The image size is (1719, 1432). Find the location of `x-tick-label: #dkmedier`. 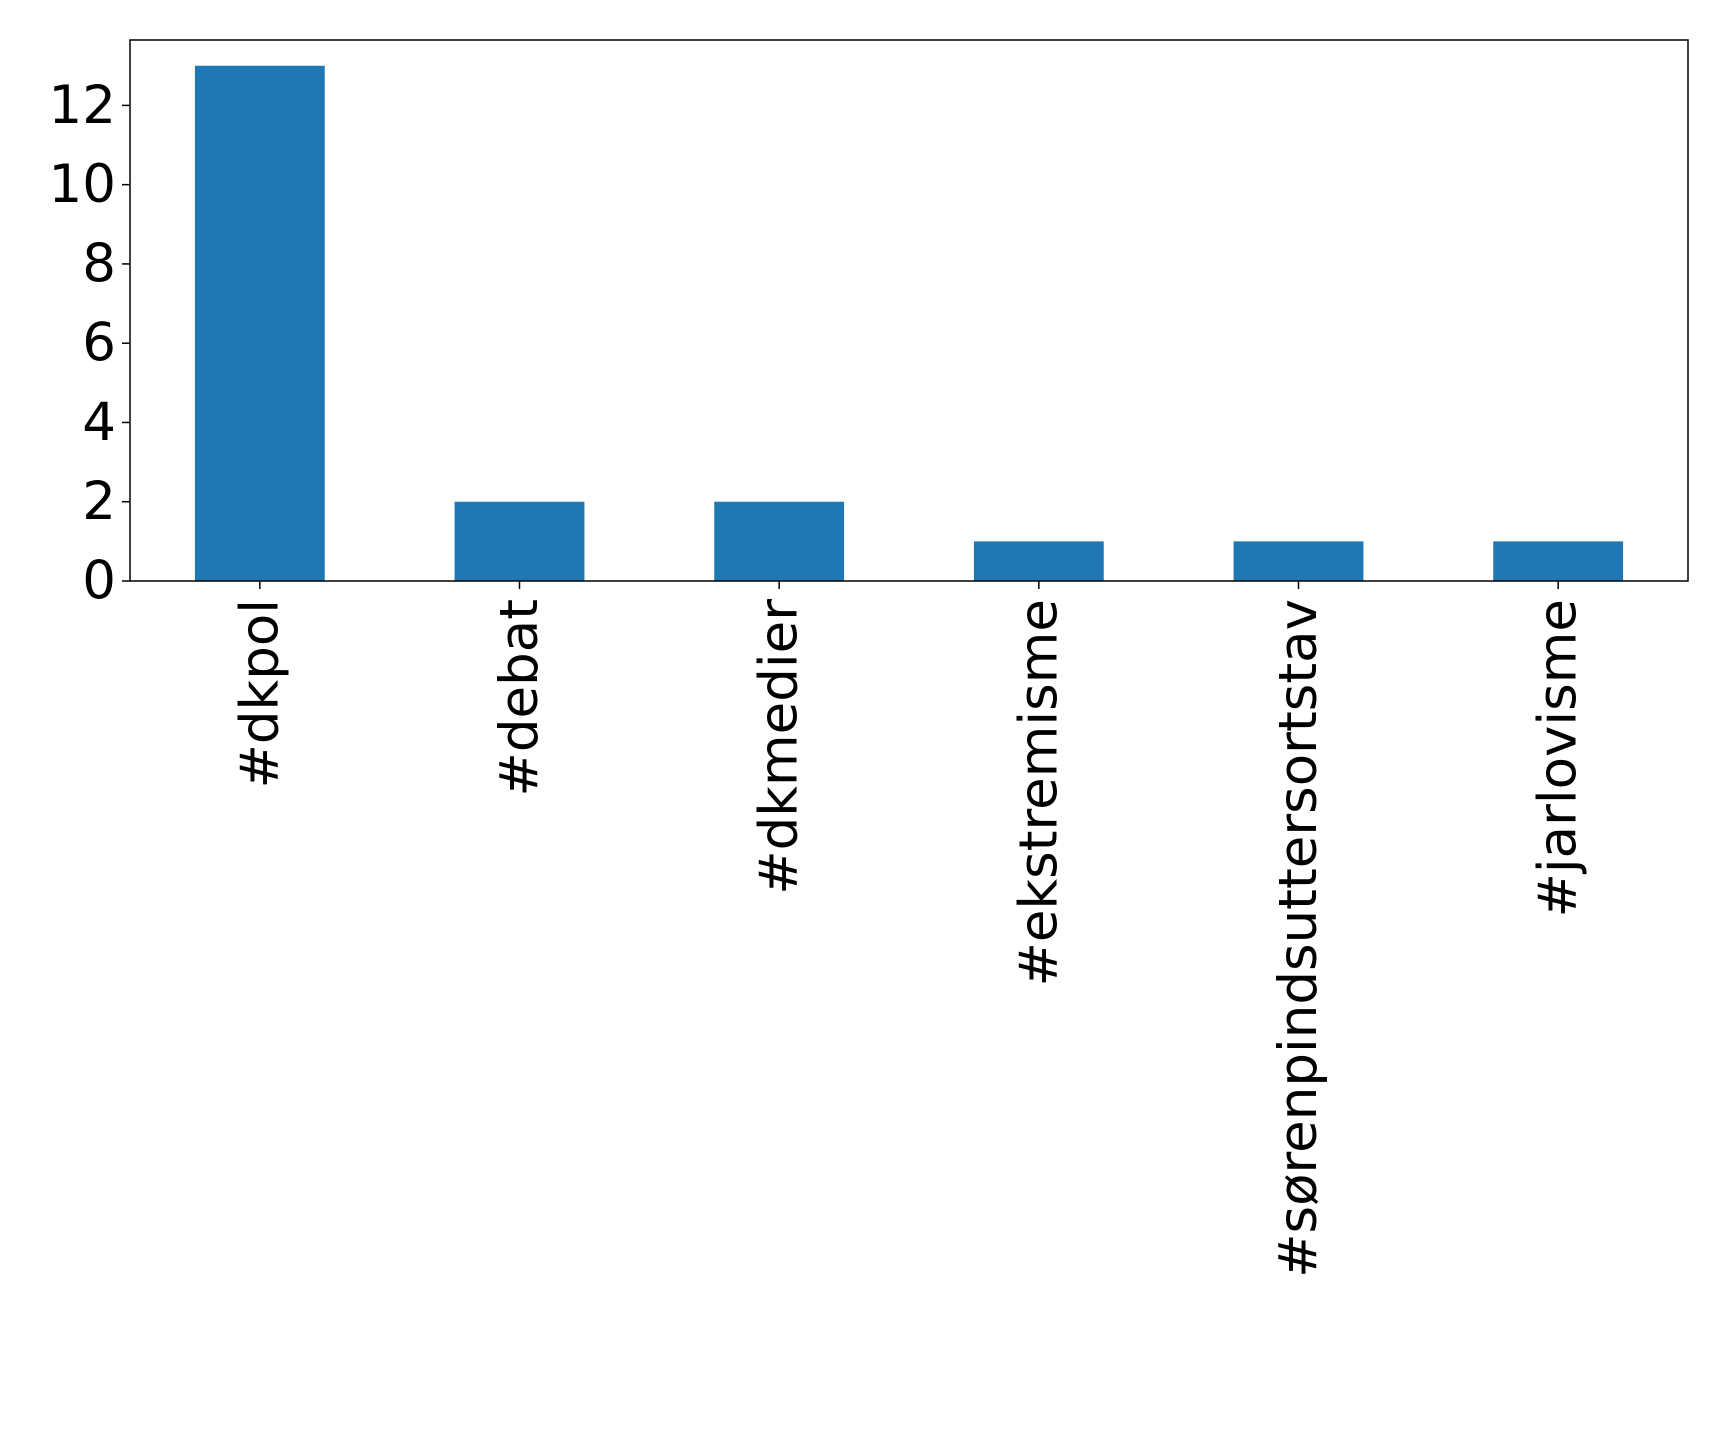

x-tick-label: #dkmedier is located at coordinates (779, 747).